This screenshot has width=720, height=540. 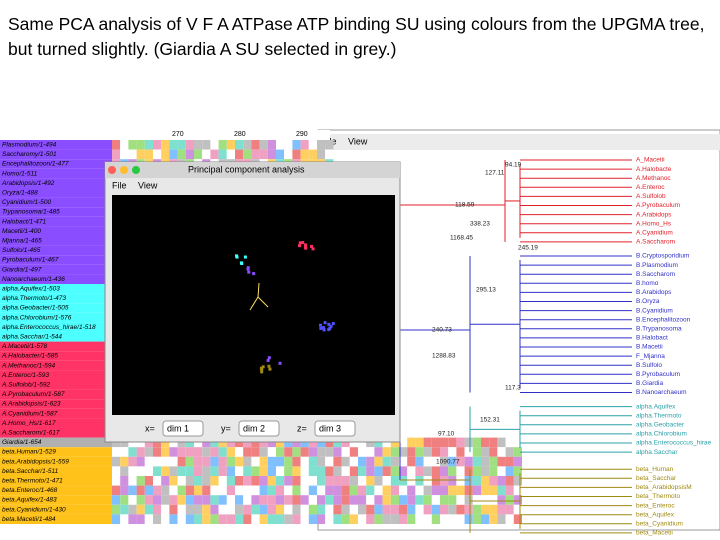 What do you see at coordinates (25, 385) in the screenshot?
I see `sequence-name: A.Sulfolob/1-592` at bounding box center [25, 385].